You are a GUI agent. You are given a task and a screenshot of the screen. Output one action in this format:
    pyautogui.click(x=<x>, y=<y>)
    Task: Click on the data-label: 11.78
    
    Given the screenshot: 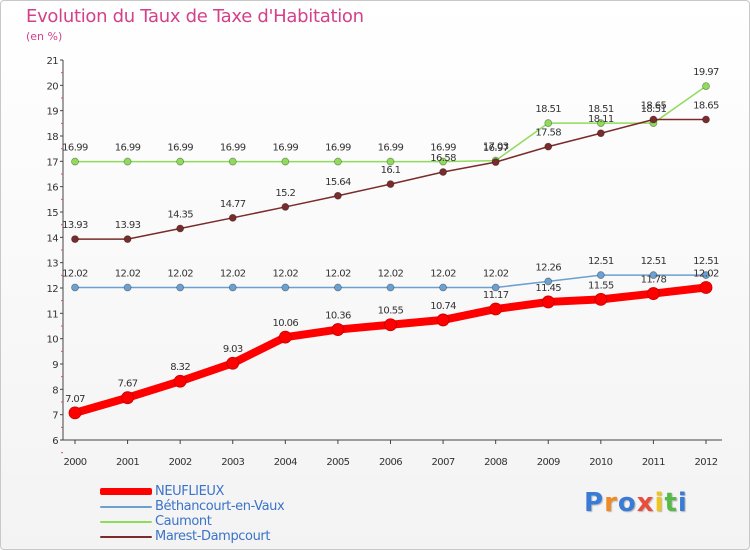 What is the action you would take?
    pyautogui.click(x=654, y=280)
    